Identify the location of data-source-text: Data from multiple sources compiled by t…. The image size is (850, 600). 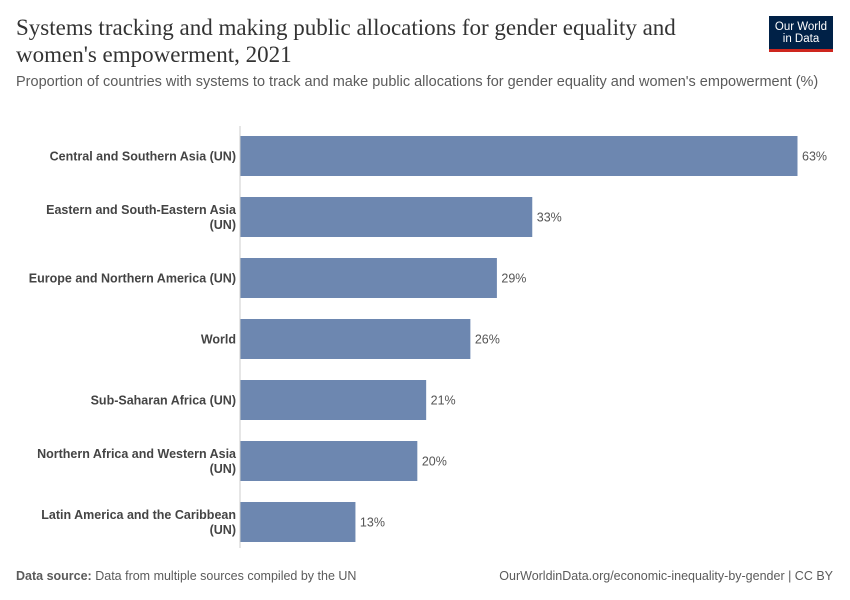
(226, 576).